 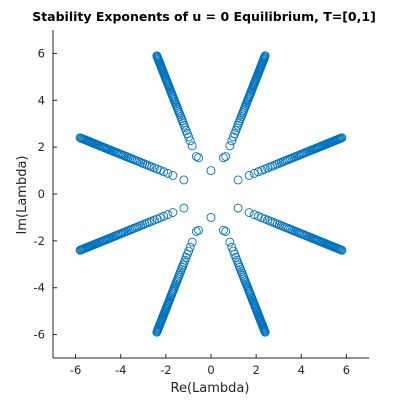 I want to click on x-tick-label: 2, so click(x=255, y=370).